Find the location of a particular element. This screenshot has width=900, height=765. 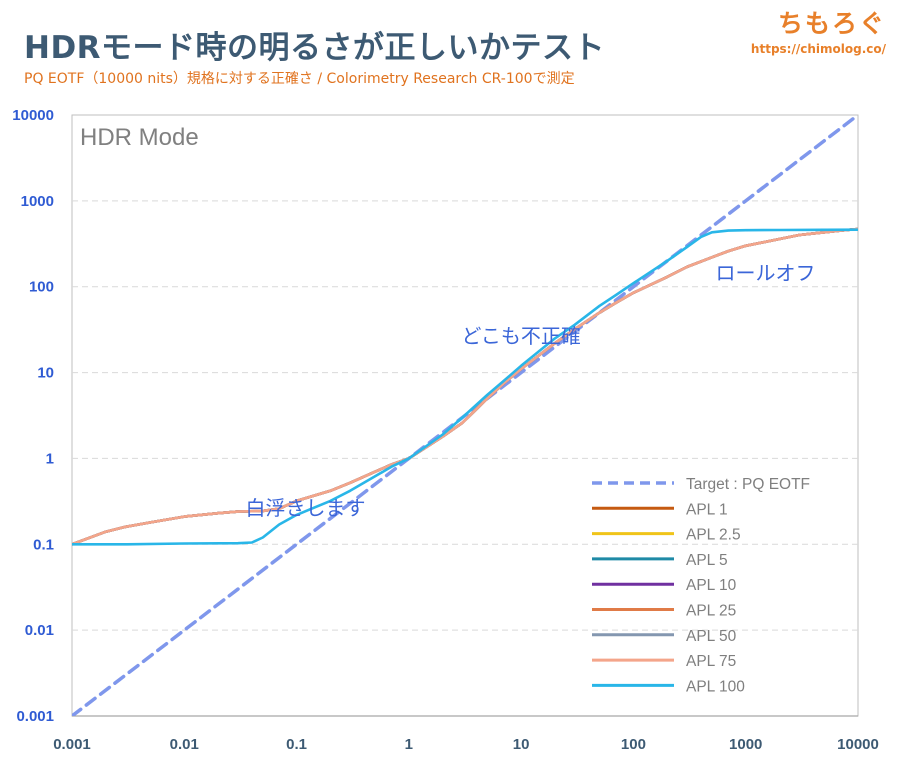

y-tick-label: 0.1 is located at coordinates (43, 544).